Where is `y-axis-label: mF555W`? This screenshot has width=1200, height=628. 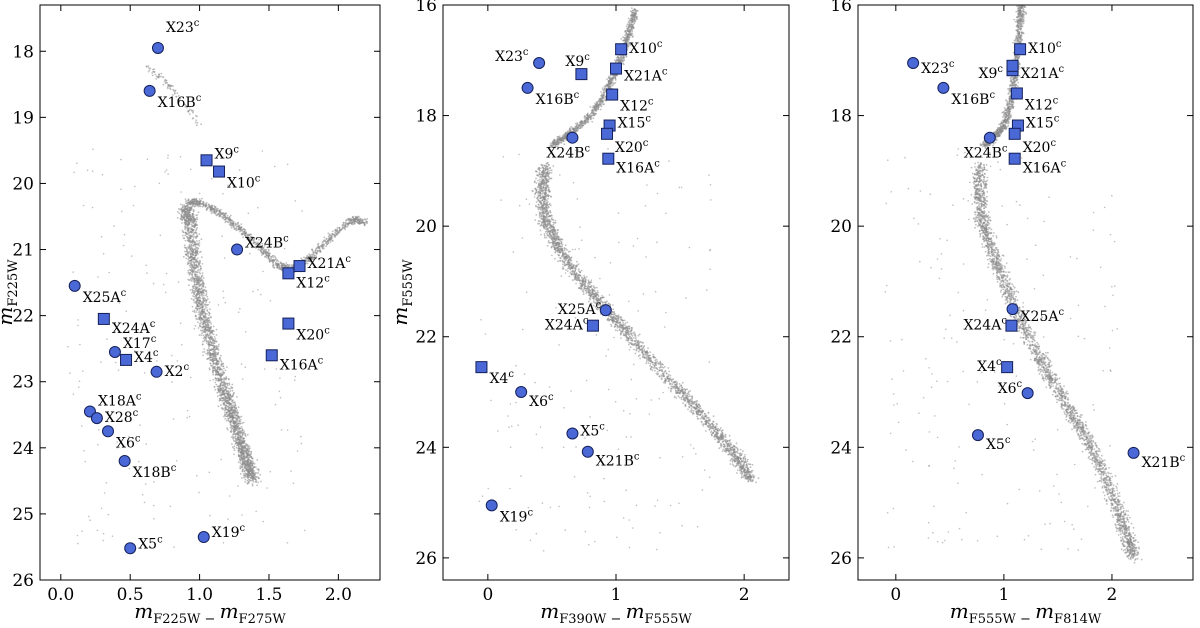 y-axis-label: mF555W is located at coordinates (402, 292).